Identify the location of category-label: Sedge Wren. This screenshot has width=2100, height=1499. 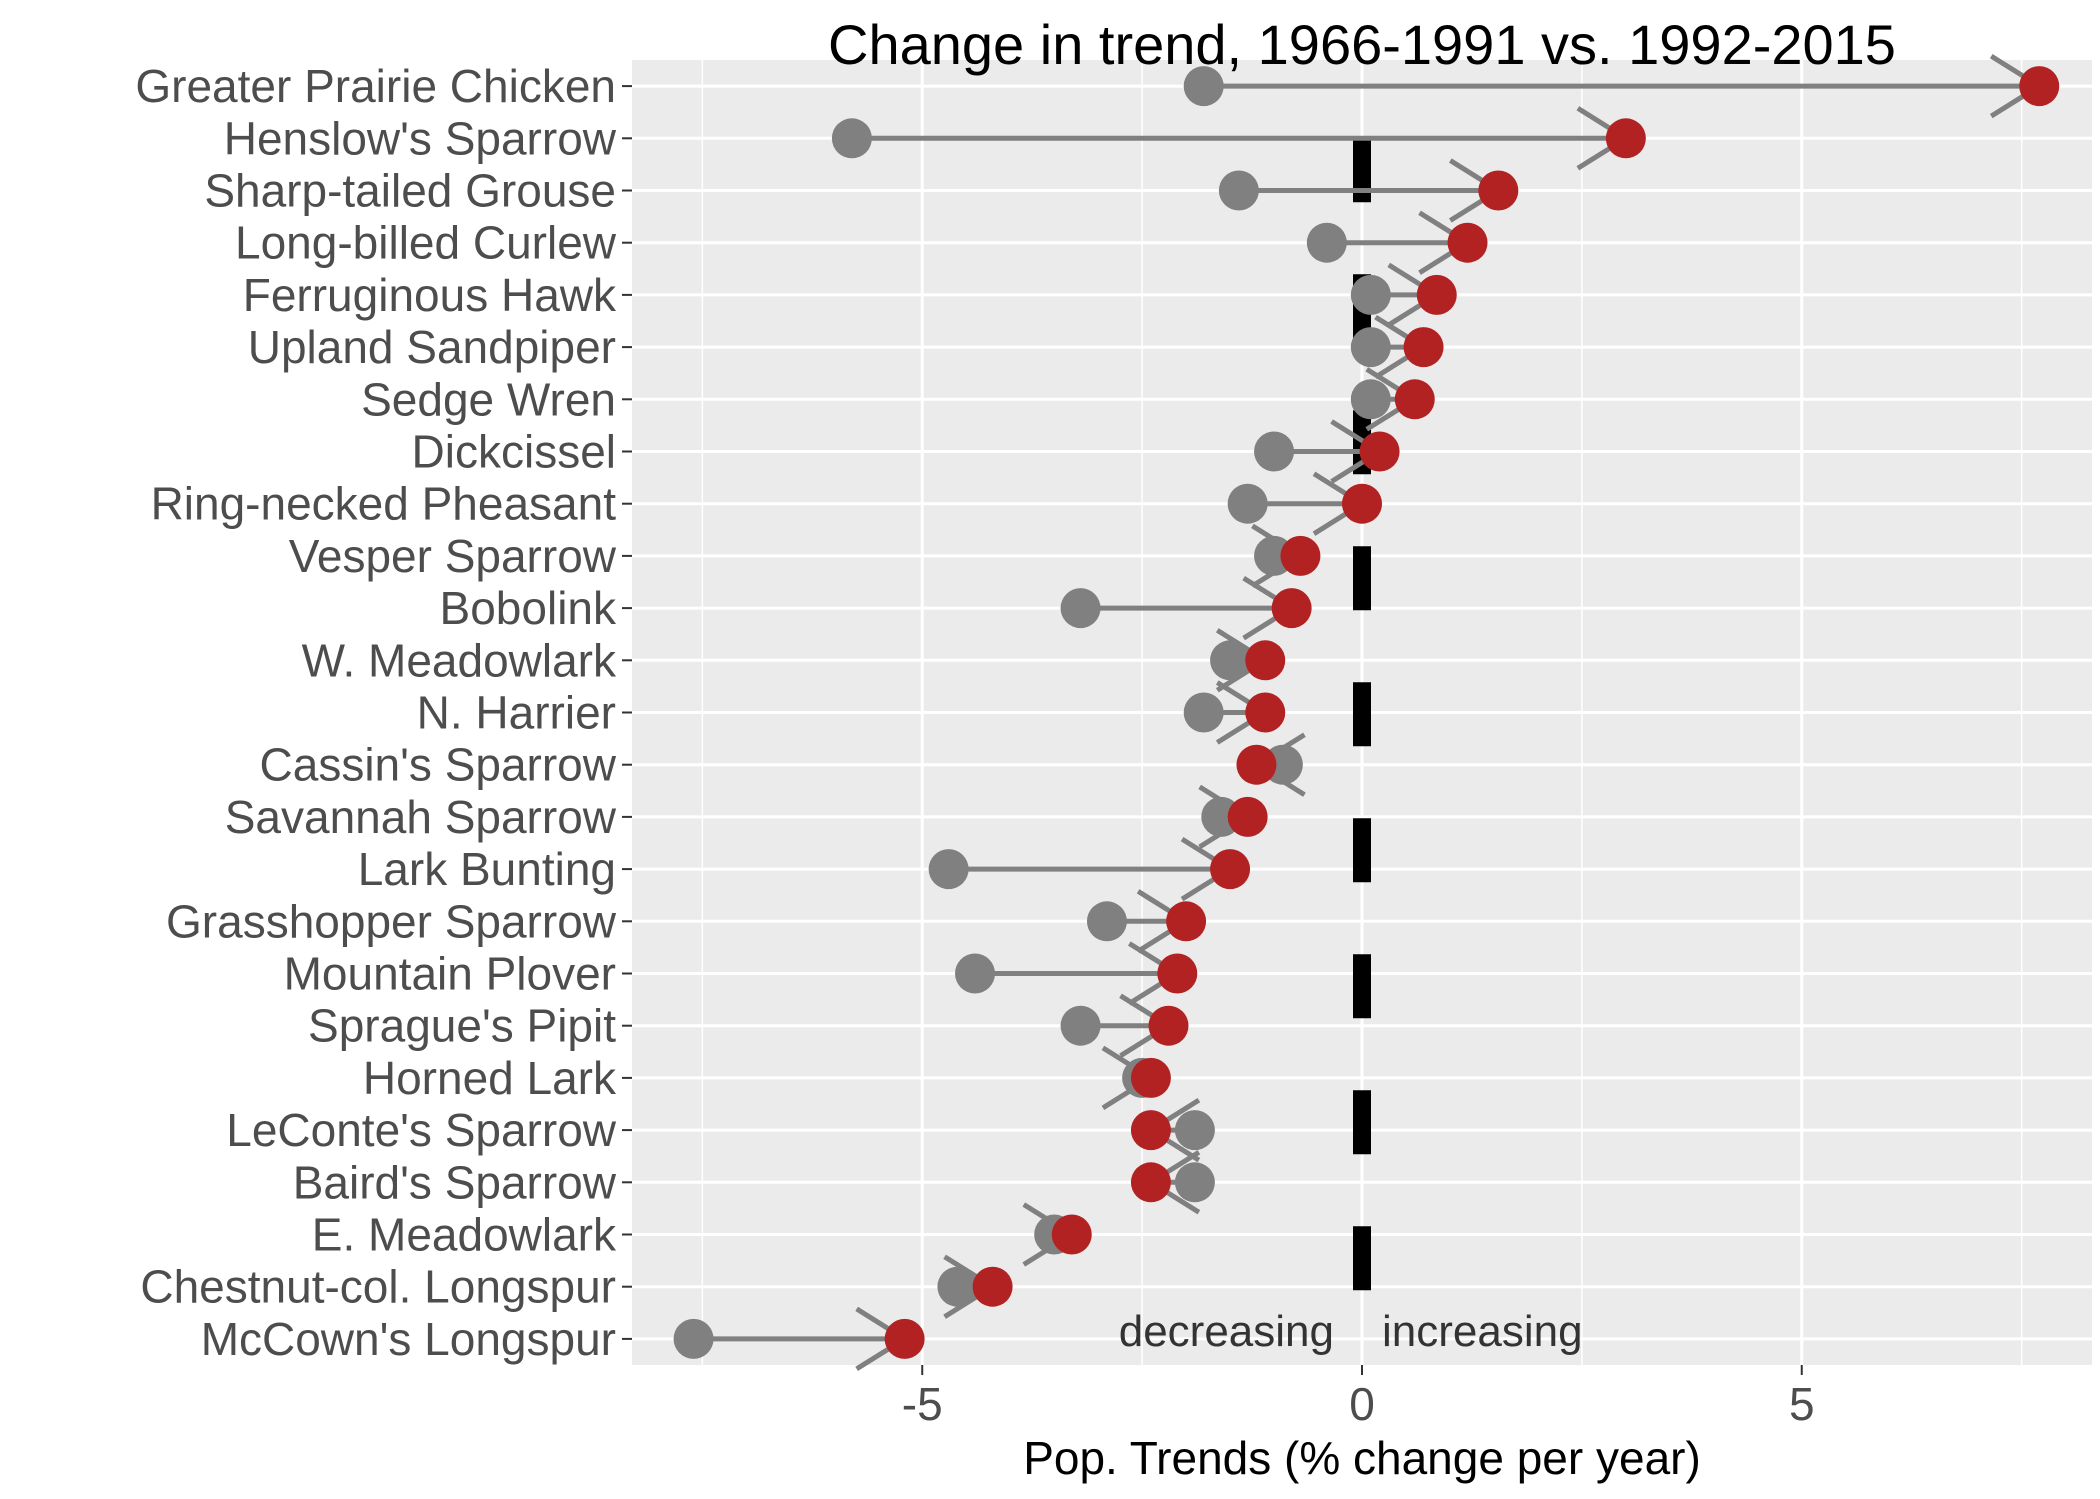
(488, 399).